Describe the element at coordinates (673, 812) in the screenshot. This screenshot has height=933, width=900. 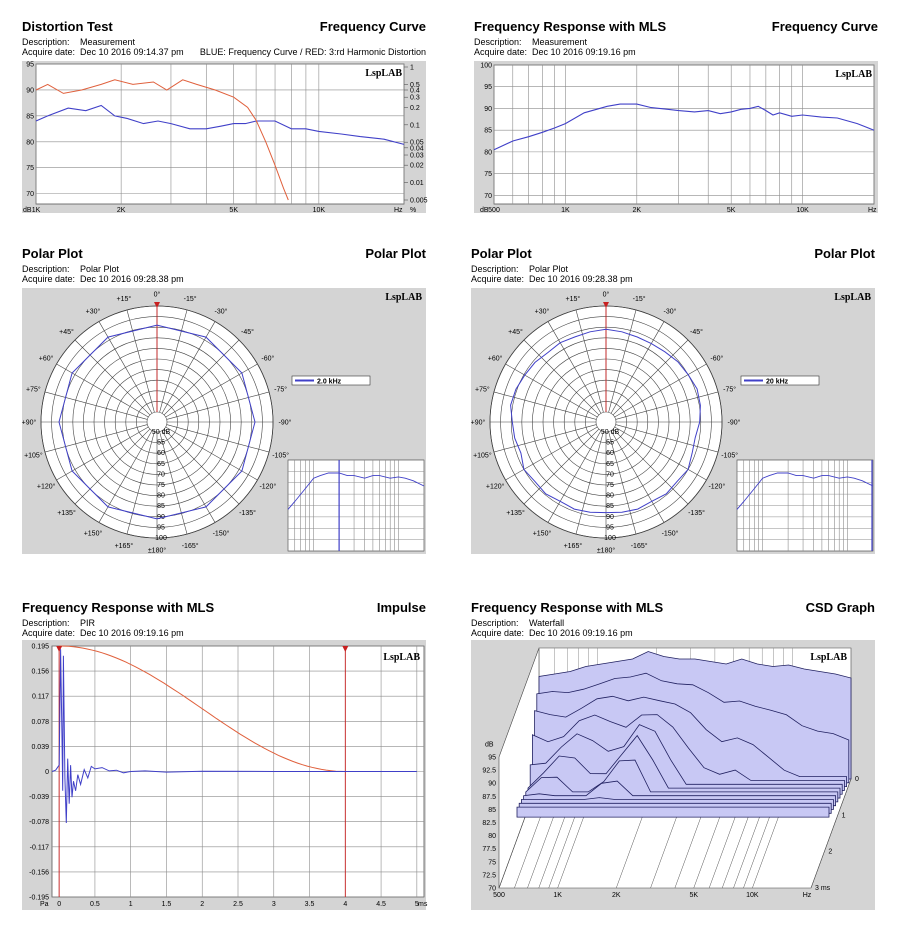
I see `csd-slice` at that location.